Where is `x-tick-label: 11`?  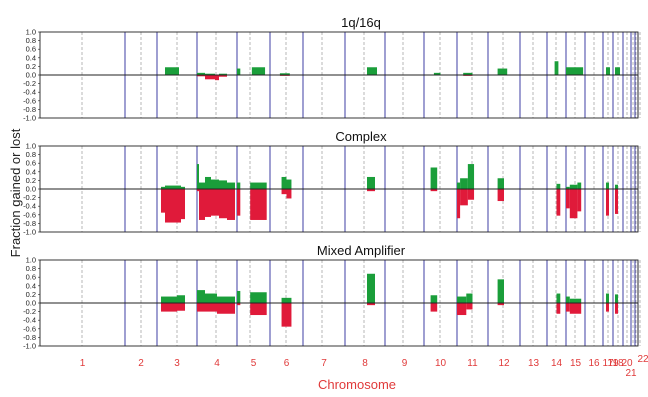 x-tick-label: 11 is located at coordinates (472, 363).